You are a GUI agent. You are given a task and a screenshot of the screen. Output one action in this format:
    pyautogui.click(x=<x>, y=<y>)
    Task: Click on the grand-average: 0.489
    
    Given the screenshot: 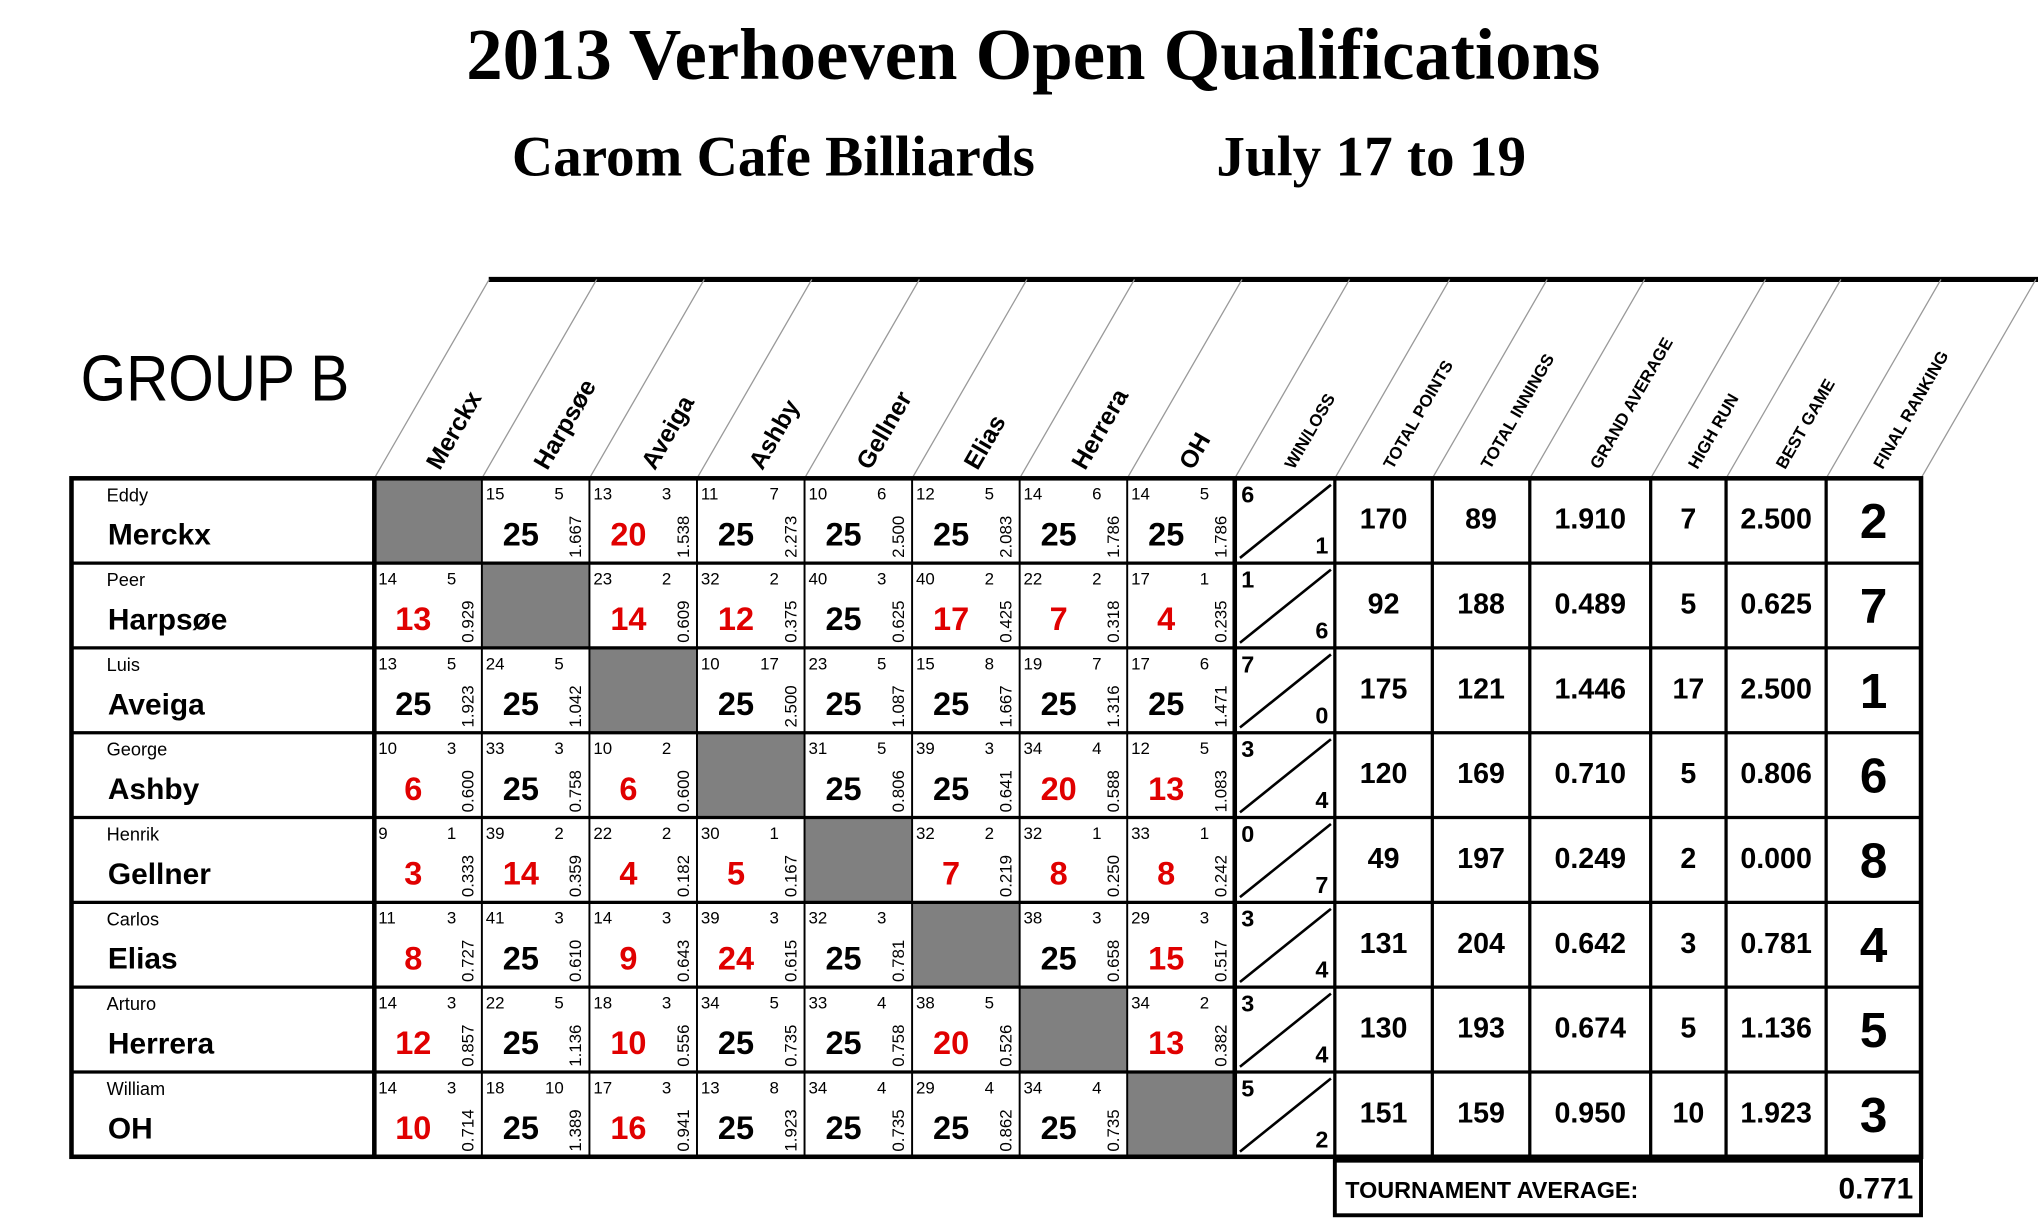 What is the action you would take?
    pyautogui.click(x=1590, y=605)
    